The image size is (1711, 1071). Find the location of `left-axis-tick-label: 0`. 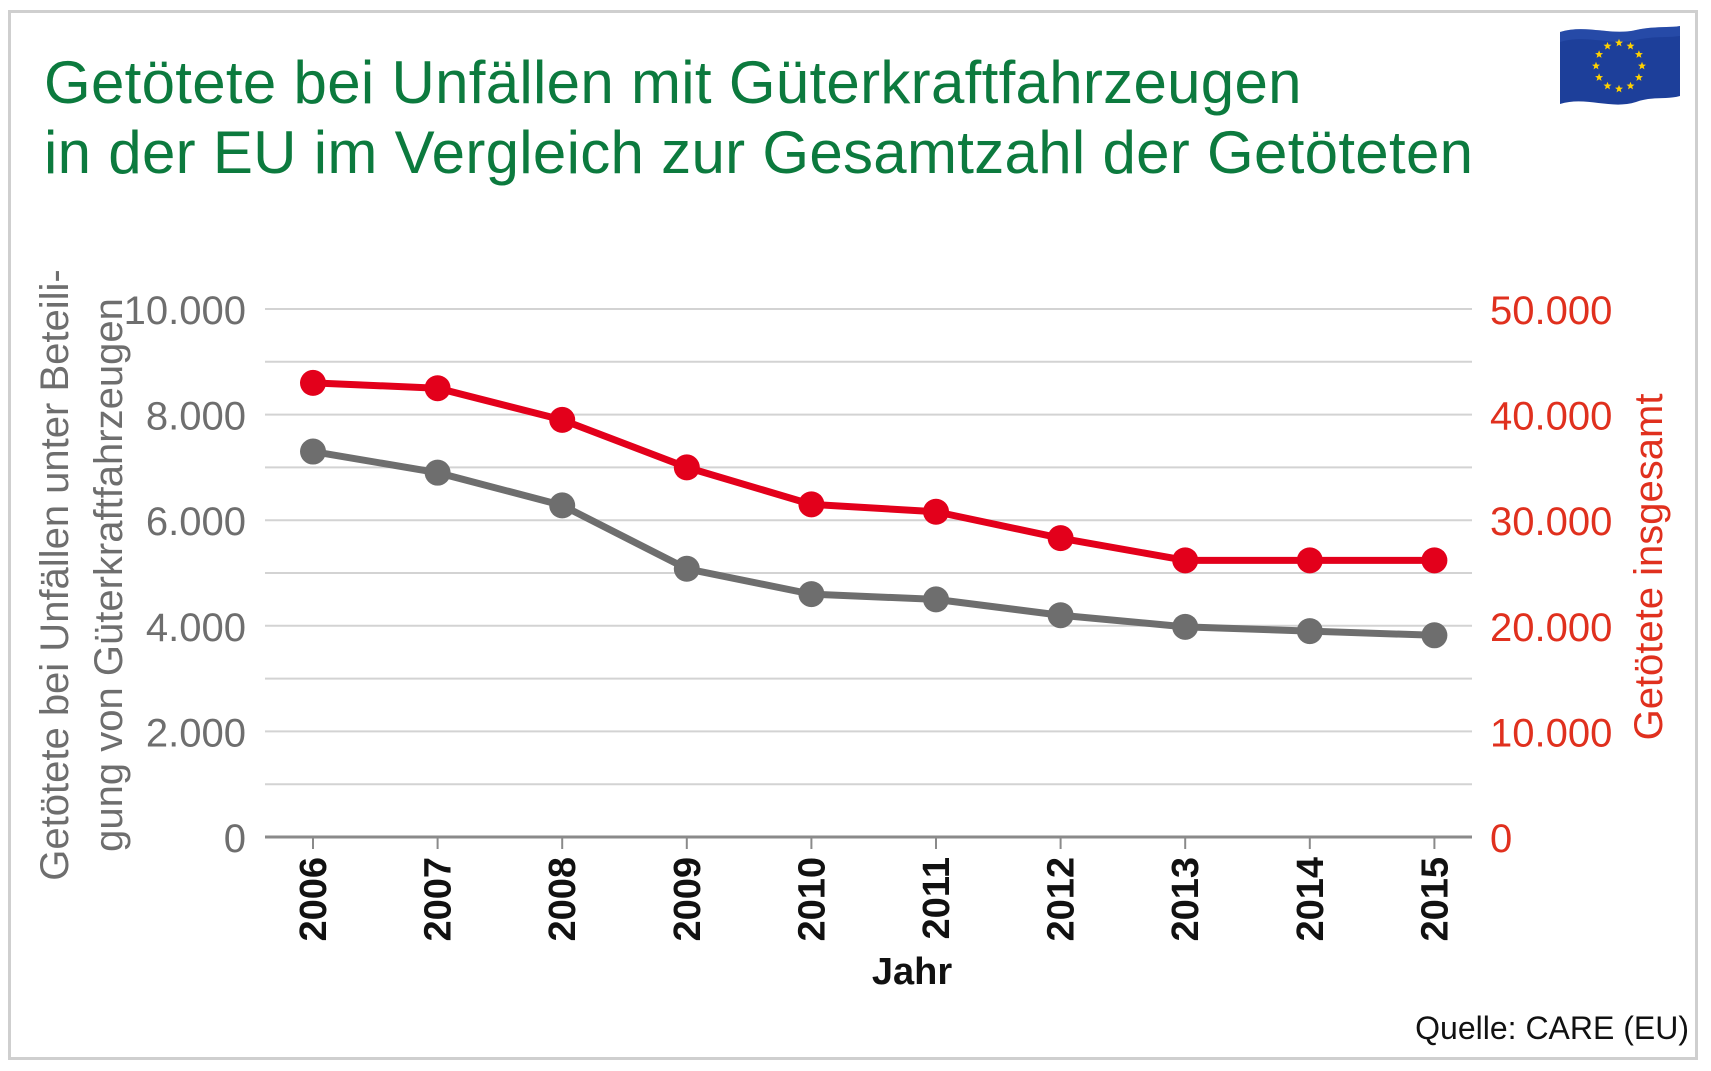

left-axis-tick-label: 0 is located at coordinates (235, 839).